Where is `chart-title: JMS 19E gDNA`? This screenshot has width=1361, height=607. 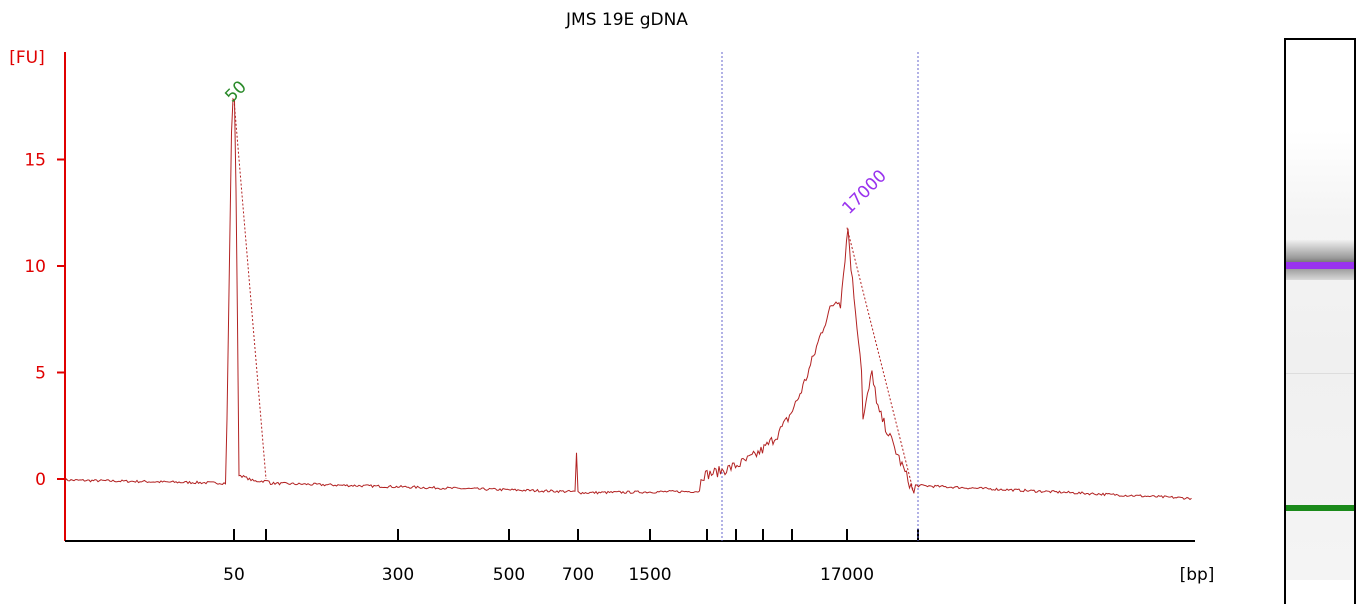 chart-title: JMS 19E gDNA is located at coordinates (626, 20).